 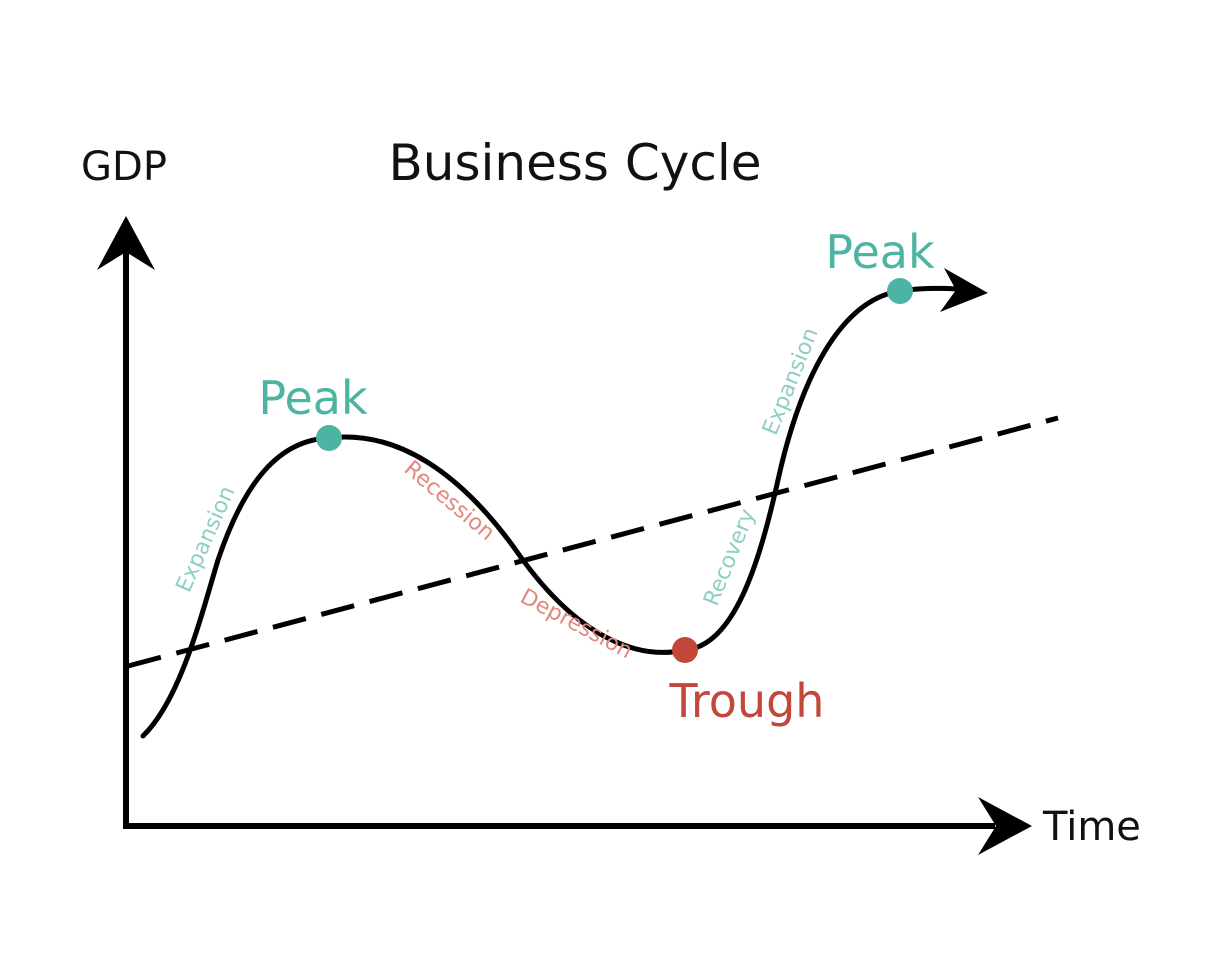 What do you see at coordinates (1005, 826) in the screenshot?
I see `x-axis-arrowhead` at bounding box center [1005, 826].